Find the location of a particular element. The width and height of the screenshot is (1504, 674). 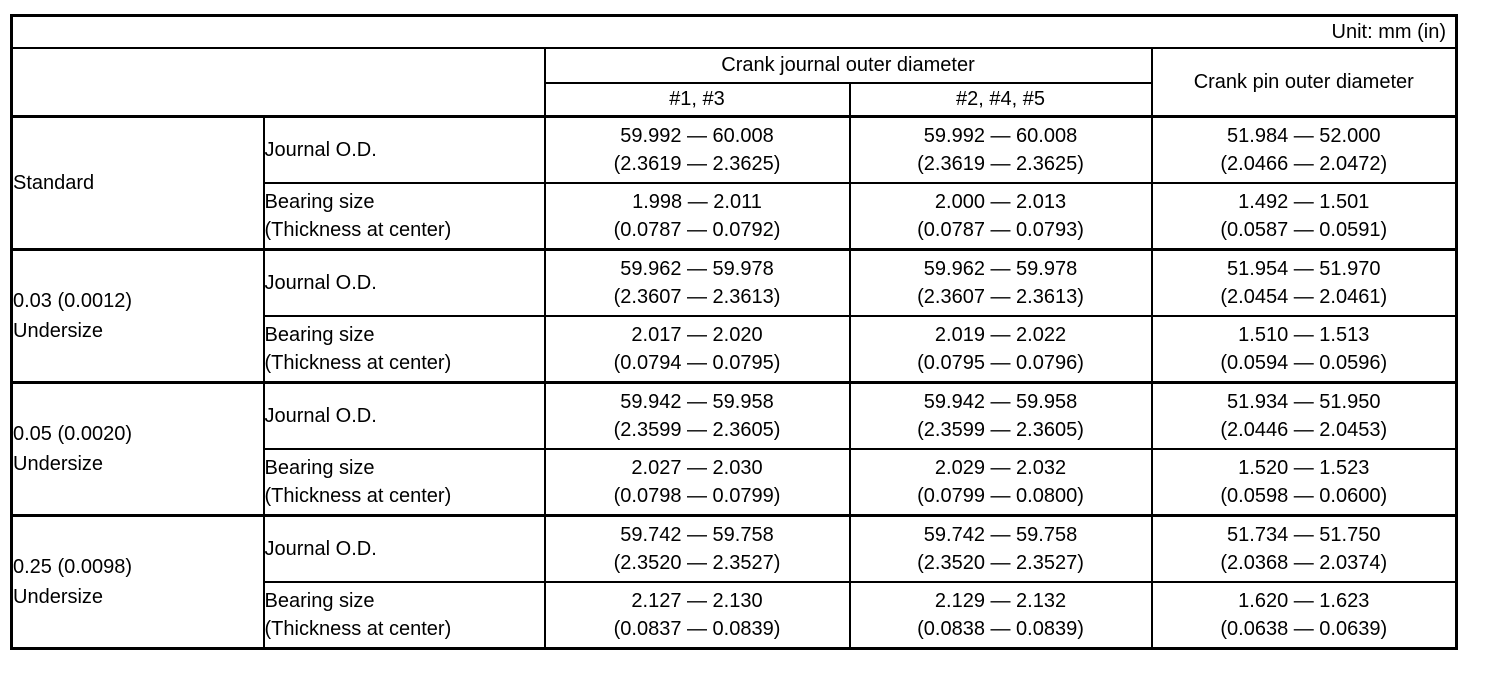

value-mm: 2.017 — 2.020 is located at coordinates (697, 335).